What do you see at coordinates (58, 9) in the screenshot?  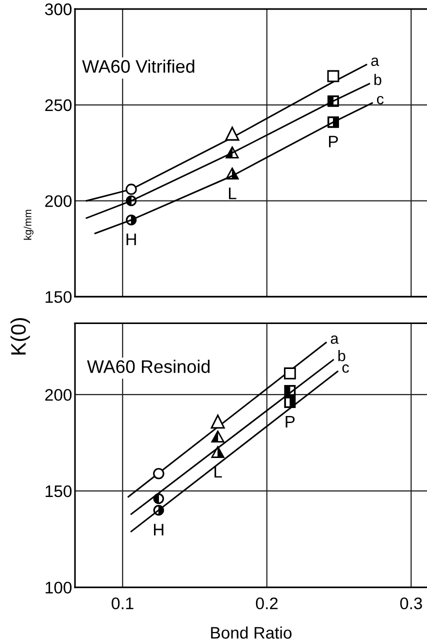 I see `y-tick-label: 300` at bounding box center [58, 9].